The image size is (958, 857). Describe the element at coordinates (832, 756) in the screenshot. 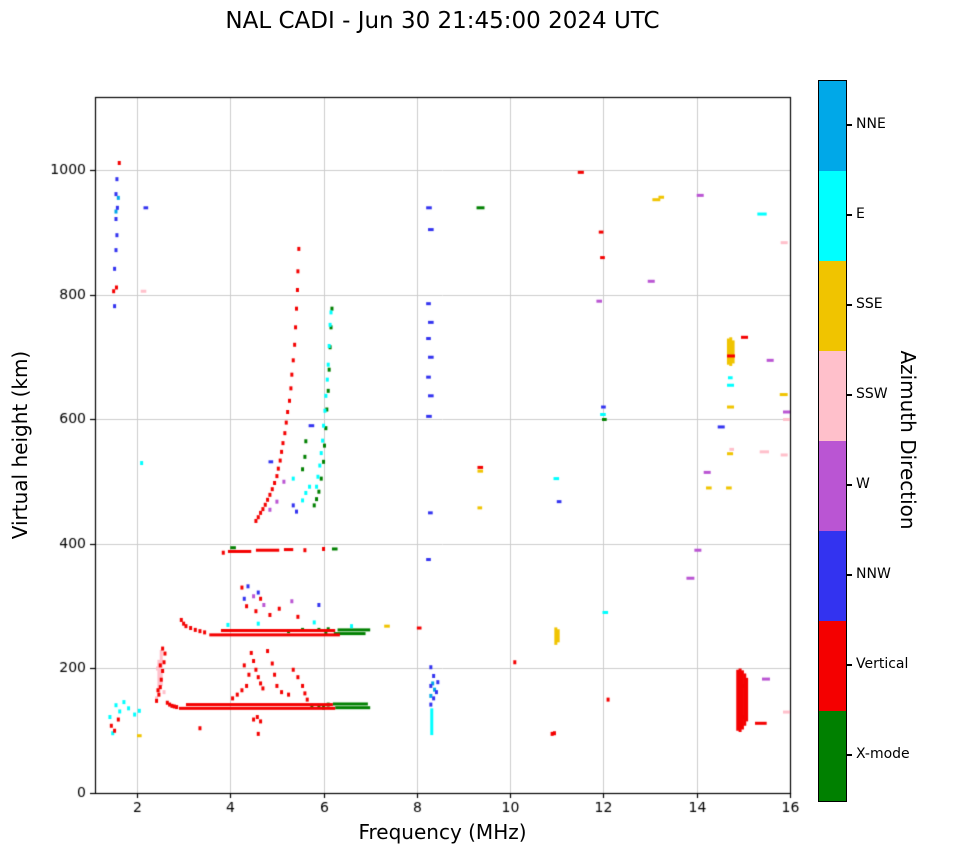

I see `legend-block-x-mode` at that location.